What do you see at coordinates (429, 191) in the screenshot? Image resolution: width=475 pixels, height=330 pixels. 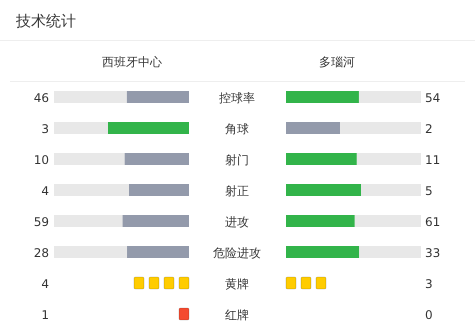 I see `data-label: 5` at bounding box center [429, 191].